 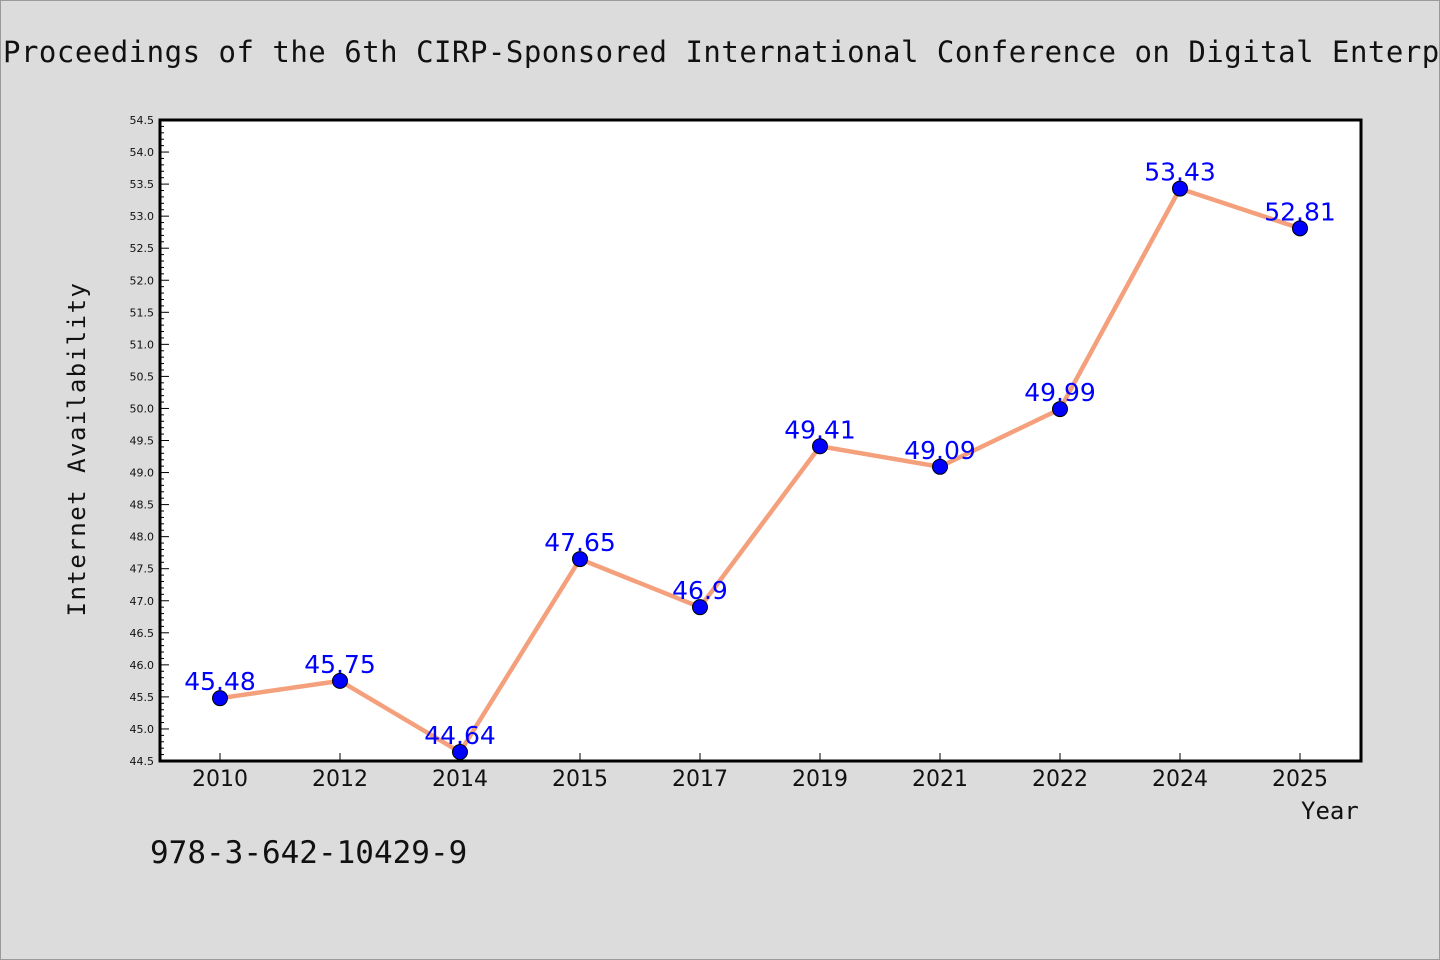 I want to click on data-label: 49.41, so click(x=820, y=429).